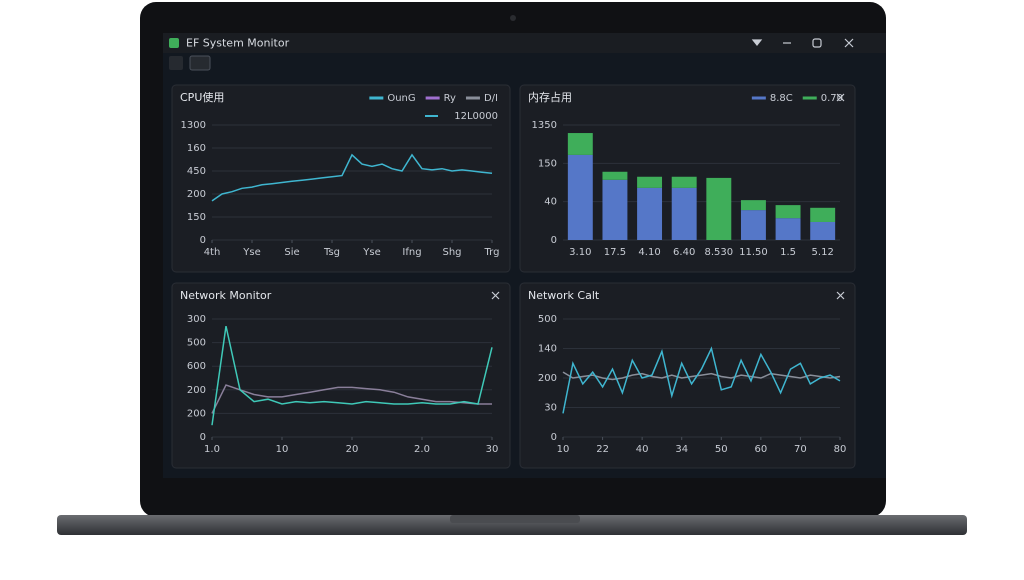 Image resolution: width=1024 pixels, height=580 pixels. Describe the element at coordinates (226, 295) in the screenshot. I see `panel-title: Network Monitor` at that location.